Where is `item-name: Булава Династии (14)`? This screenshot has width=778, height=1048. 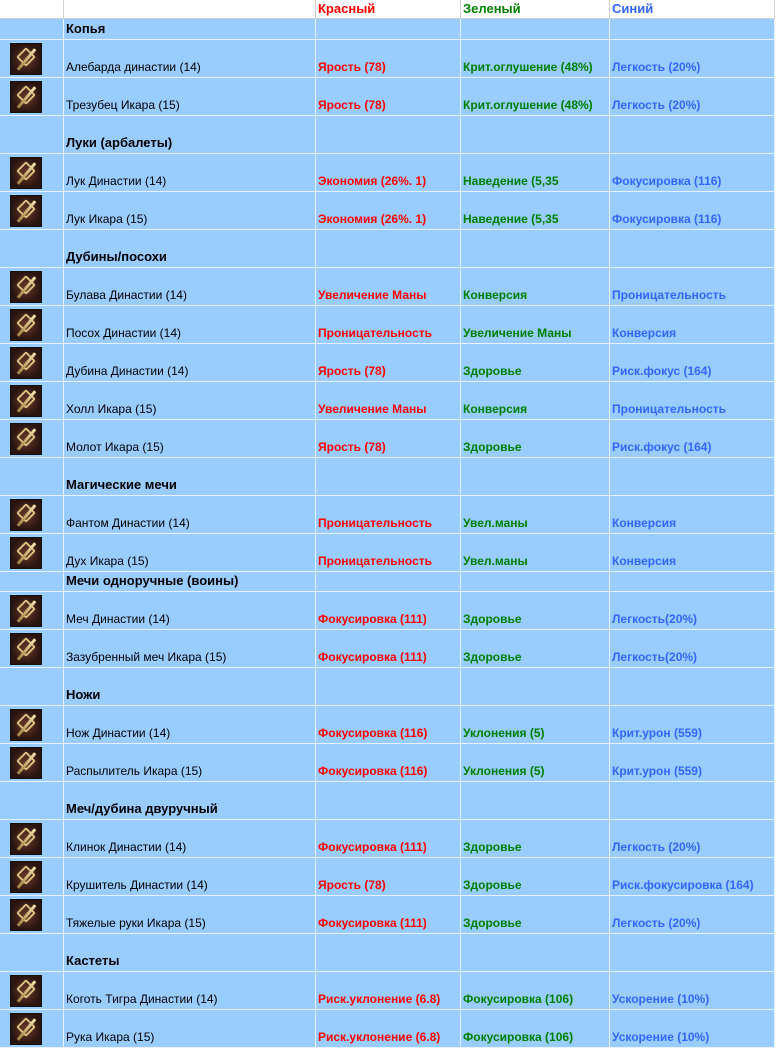 item-name: Булава Династии (14) is located at coordinates (190, 287).